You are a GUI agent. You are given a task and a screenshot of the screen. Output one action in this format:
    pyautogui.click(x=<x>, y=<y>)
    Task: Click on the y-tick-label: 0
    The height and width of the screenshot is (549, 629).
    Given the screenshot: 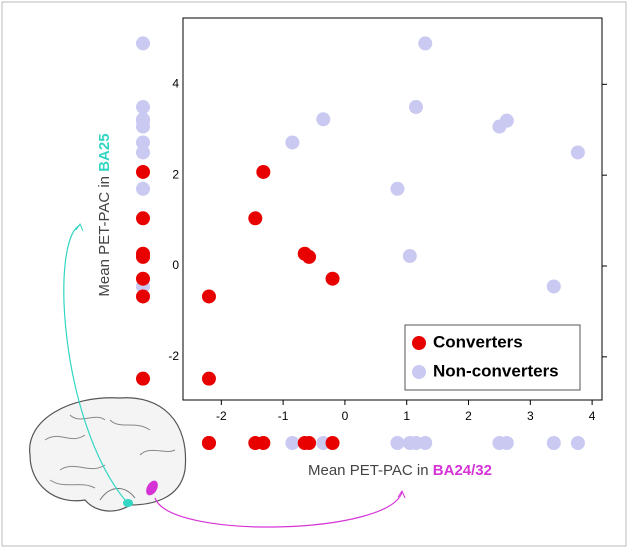 What is the action you would take?
    pyautogui.click(x=175, y=265)
    